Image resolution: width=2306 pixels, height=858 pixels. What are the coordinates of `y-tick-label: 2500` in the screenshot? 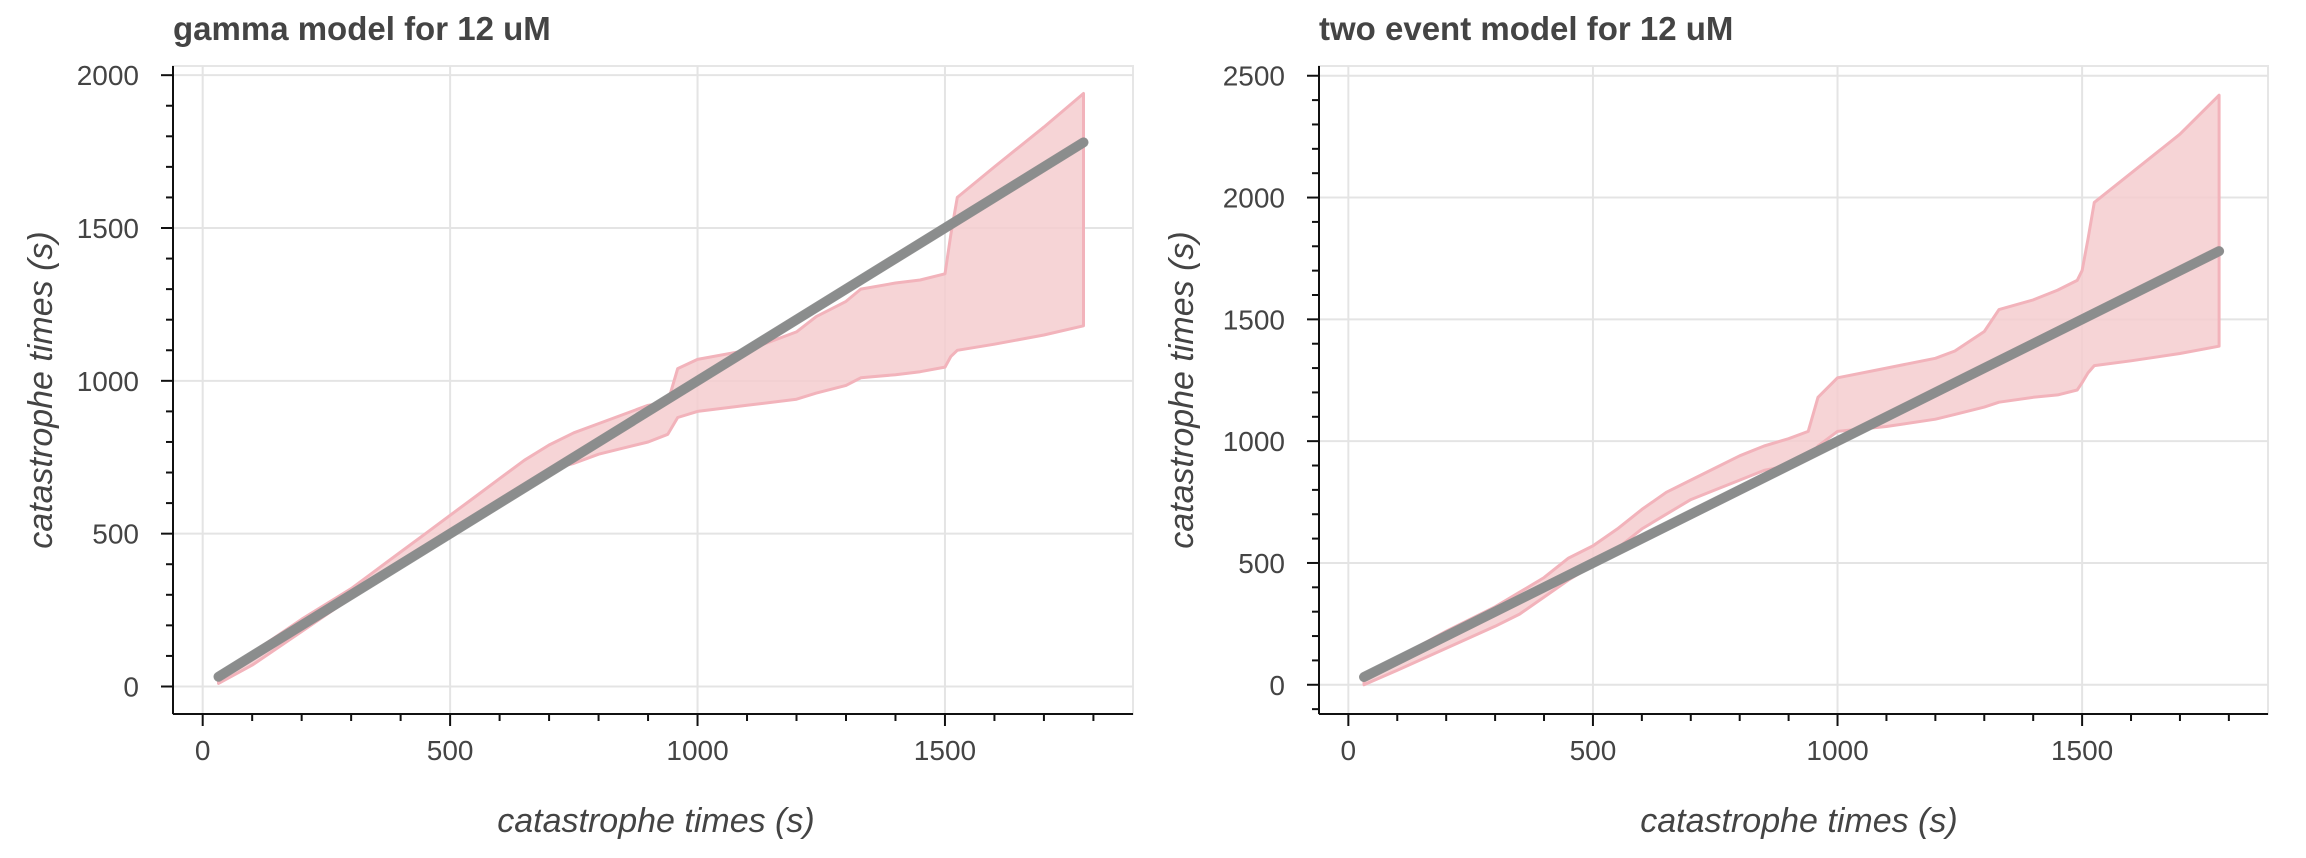 It's located at (1254, 76).